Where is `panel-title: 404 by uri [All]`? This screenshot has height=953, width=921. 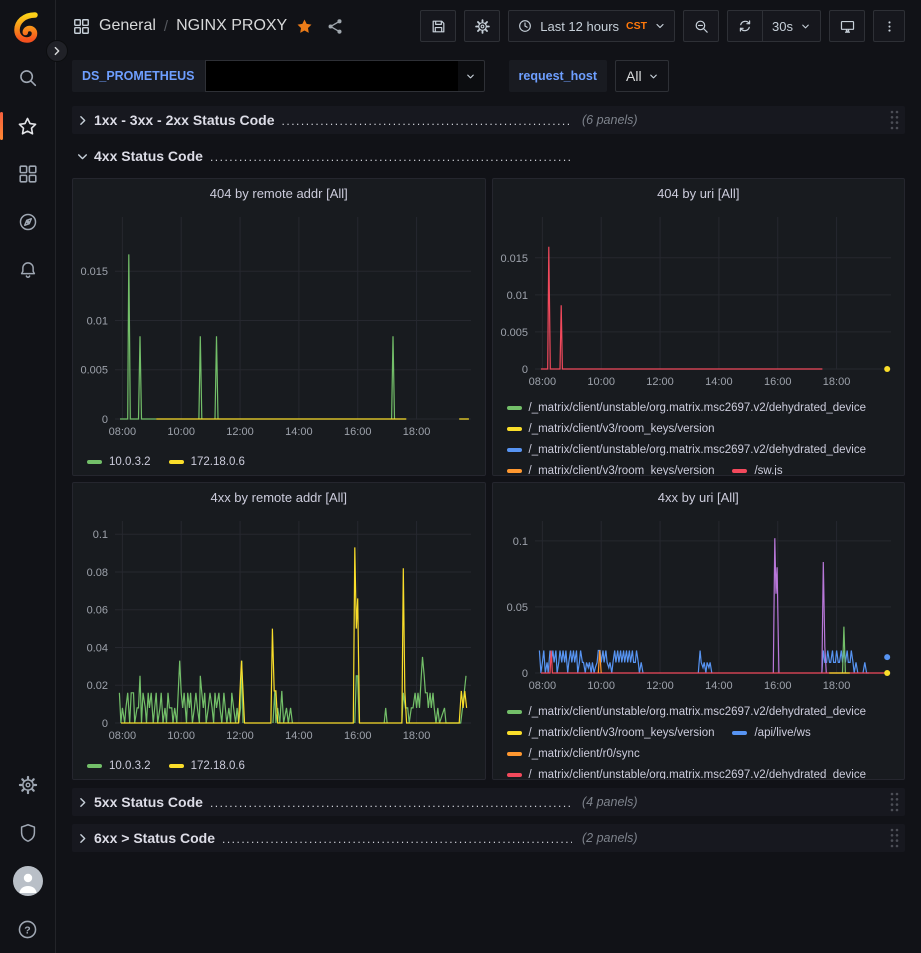 panel-title: 404 by uri [All] is located at coordinates (698, 193).